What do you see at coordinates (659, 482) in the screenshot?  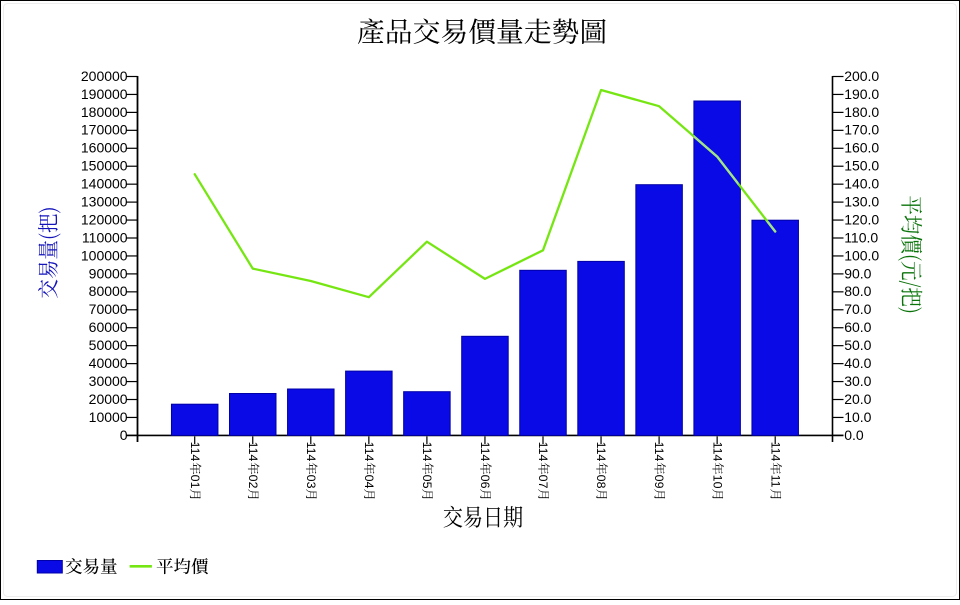 I see `svg-text: 09` at bounding box center [659, 482].